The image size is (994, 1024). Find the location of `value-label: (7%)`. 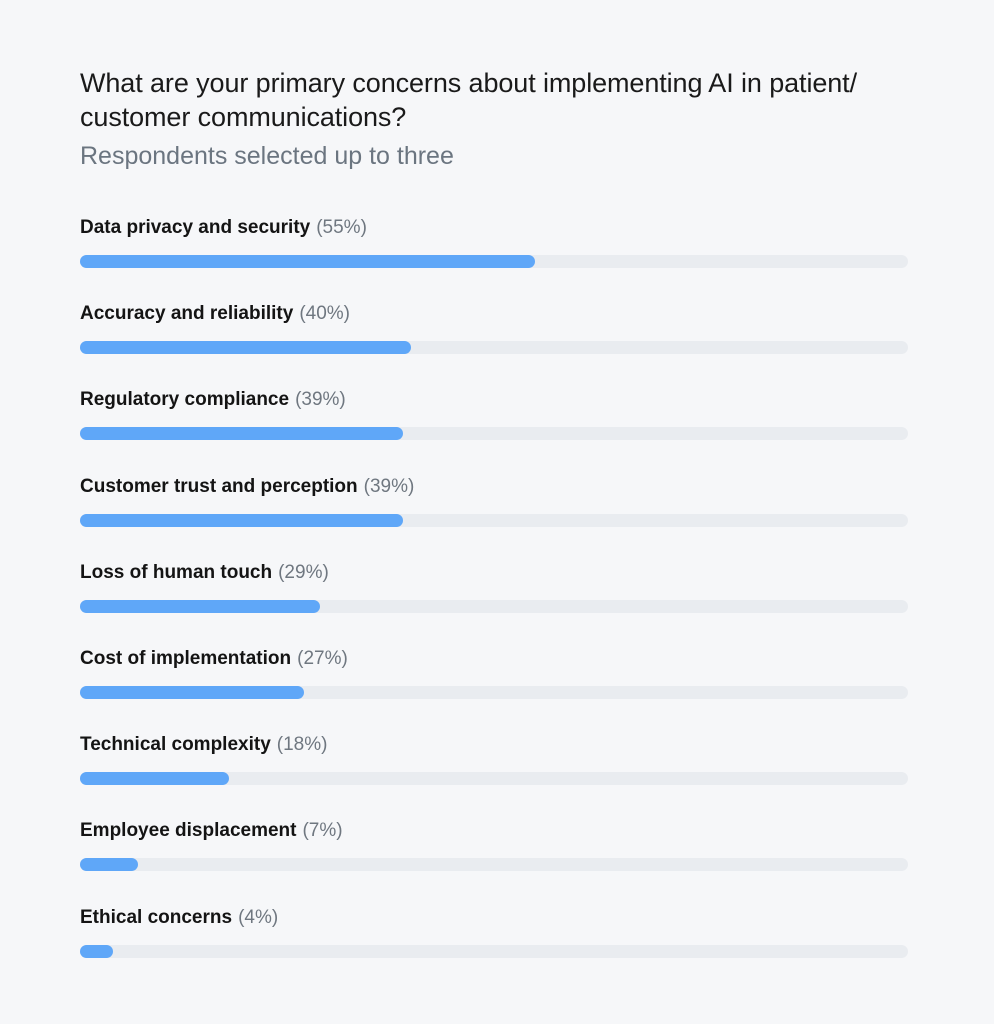

value-label: (7%) is located at coordinates (322, 831).